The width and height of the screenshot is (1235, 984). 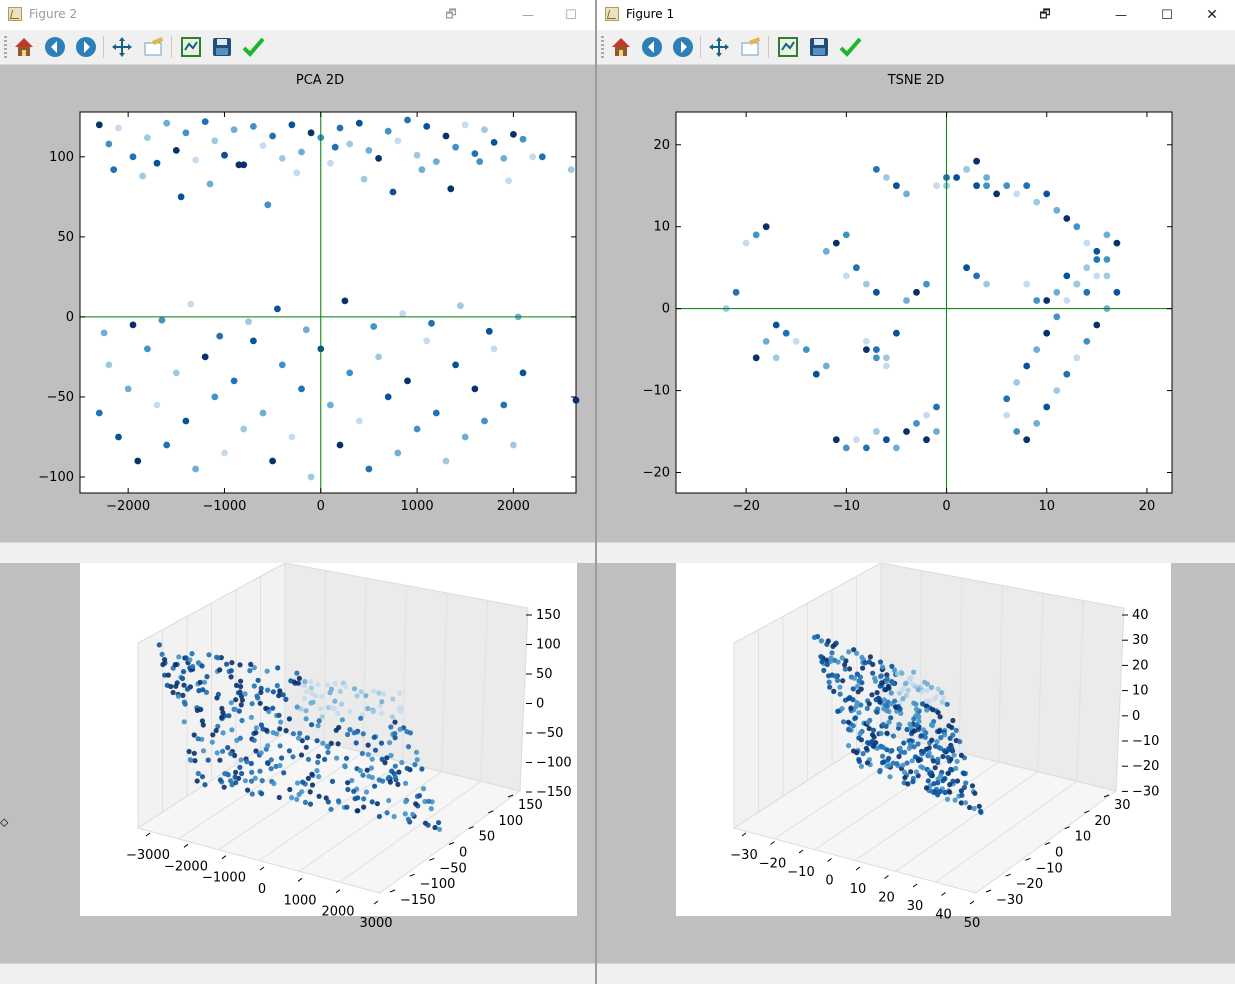 What do you see at coordinates (320, 80) in the screenshot?
I see `chart-title: PCA 2D` at bounding box center [320, 80].